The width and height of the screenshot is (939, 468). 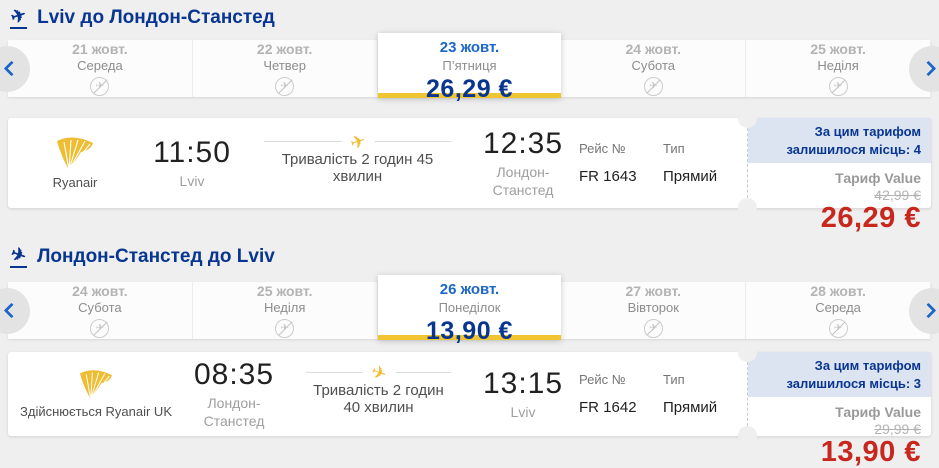 I want to click on date-label: 27 жовт., so click(x=653, y=291).